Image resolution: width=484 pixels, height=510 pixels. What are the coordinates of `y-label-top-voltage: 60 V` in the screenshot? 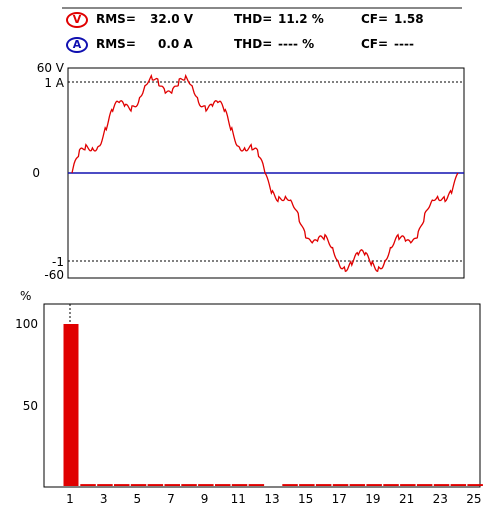 It's located at (51, 68).